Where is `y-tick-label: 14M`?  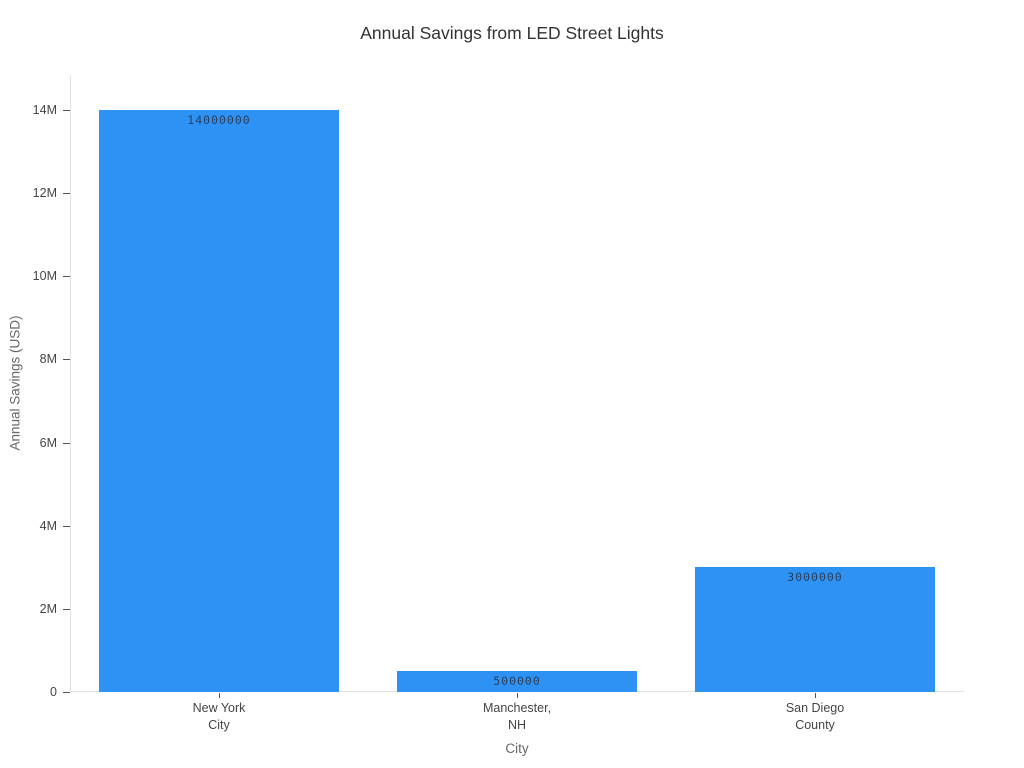
y-tick-label: 14M is located at coordinates (44, 109).